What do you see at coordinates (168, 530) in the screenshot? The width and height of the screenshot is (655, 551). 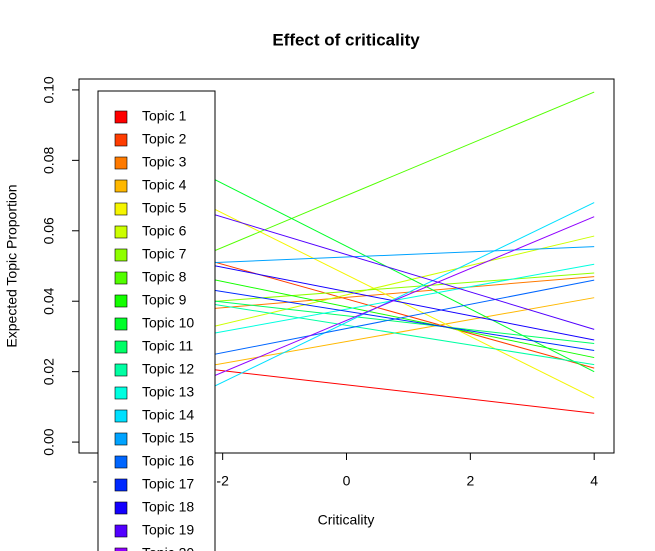 I see `legend-label: Topic 19` at bounding box center [168, 530].